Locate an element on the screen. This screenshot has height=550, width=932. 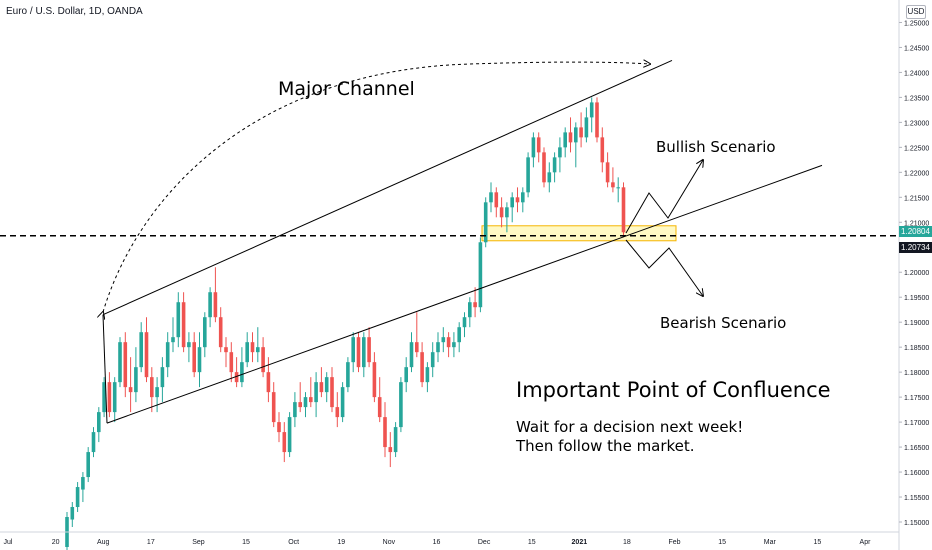
level-price-tag: 1.20734 is located at coordinates (915, 247).